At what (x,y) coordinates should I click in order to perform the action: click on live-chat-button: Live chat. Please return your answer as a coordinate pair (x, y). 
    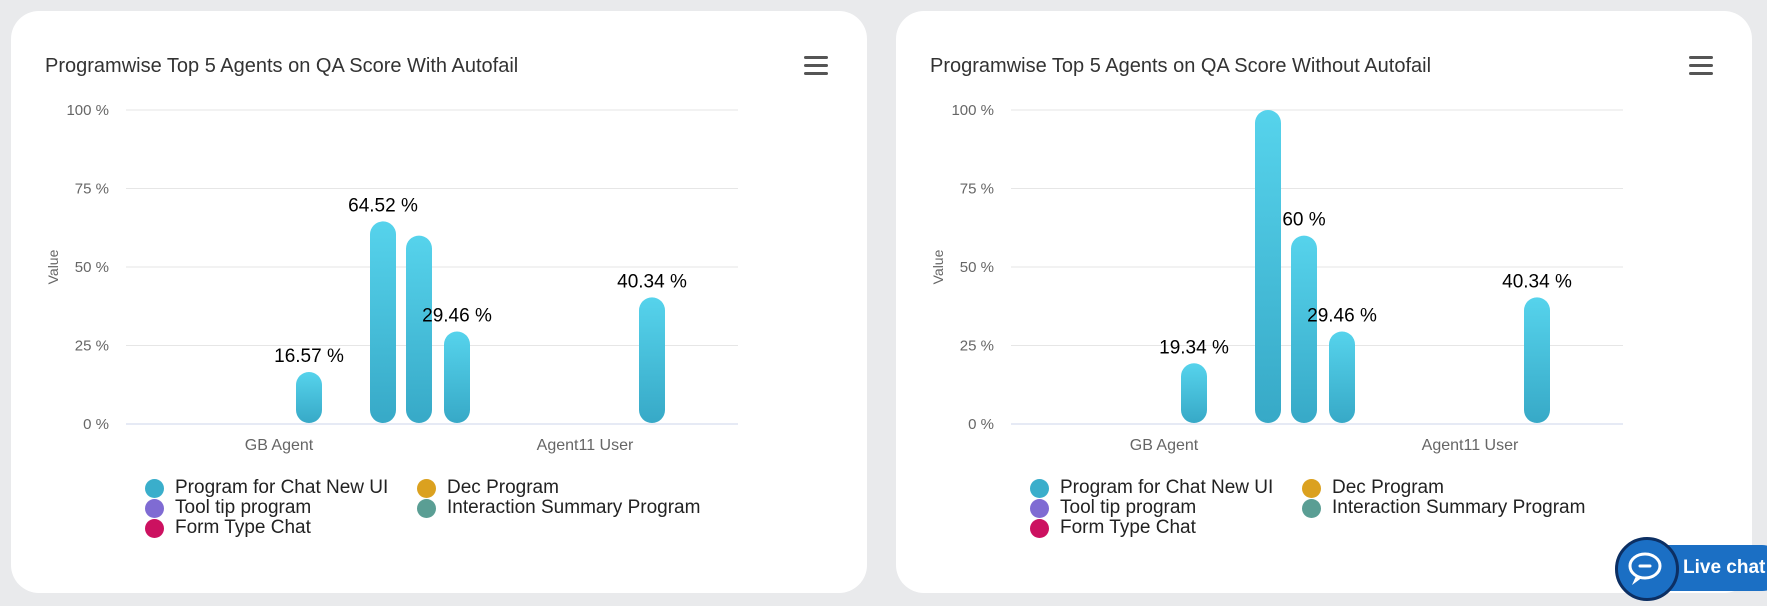
    Looking at the image, I should click on (1691, 569).